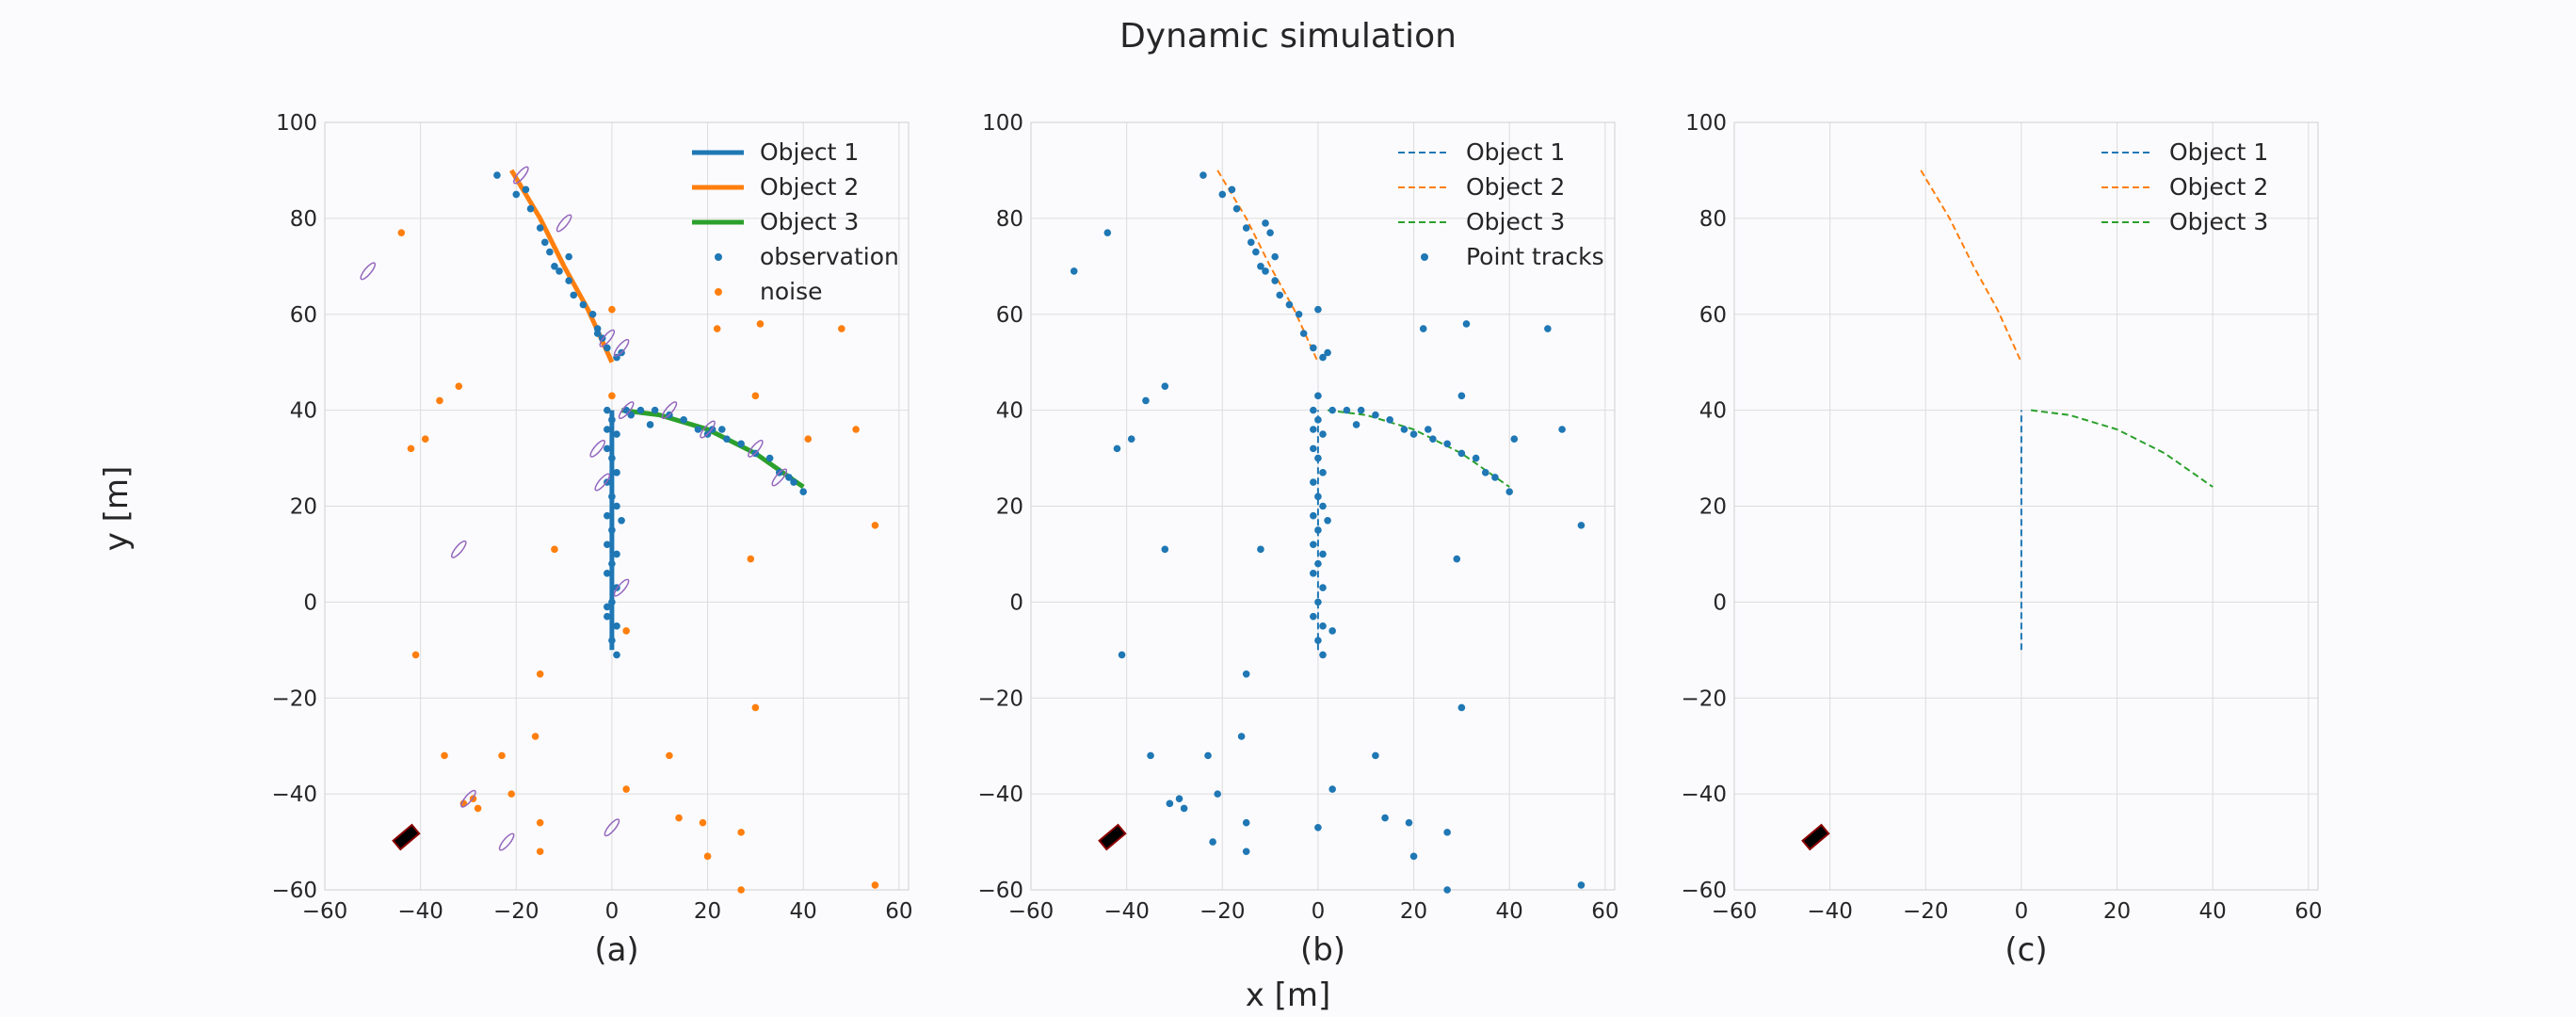 Image resolution: width=2576 pixels, height=1017 pixels. What do you see at coordinates (791, 291) in the screenshot?
I see `legend-label: noise` at bounding box center [791, 291].